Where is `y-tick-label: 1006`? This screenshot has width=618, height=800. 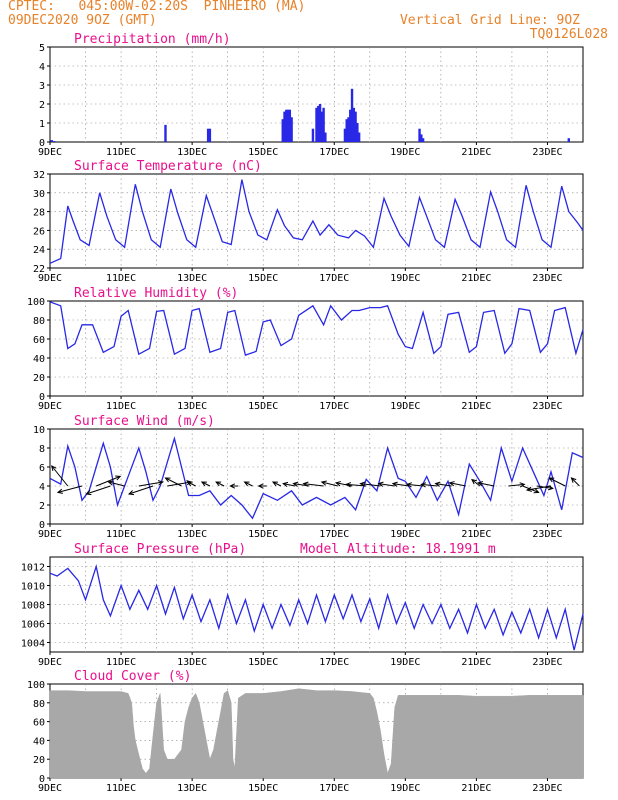 y-tick-label: 1006 is located at coordinates (33, 625).